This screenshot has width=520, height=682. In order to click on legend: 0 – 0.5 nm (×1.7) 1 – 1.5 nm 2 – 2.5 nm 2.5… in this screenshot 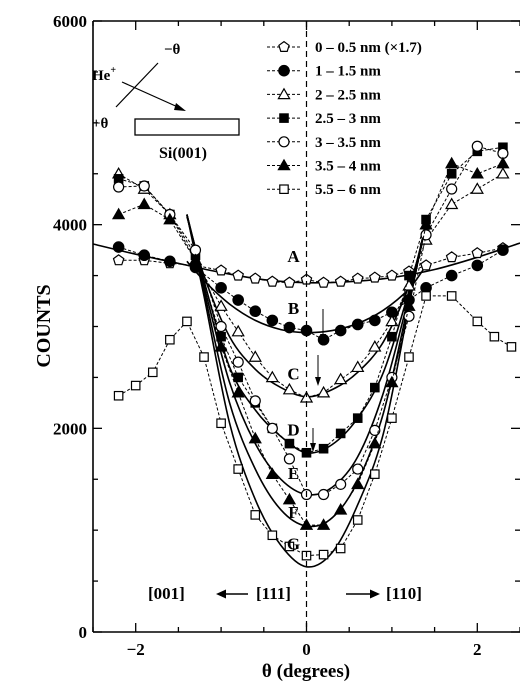, I will do `click(344, 119)`.